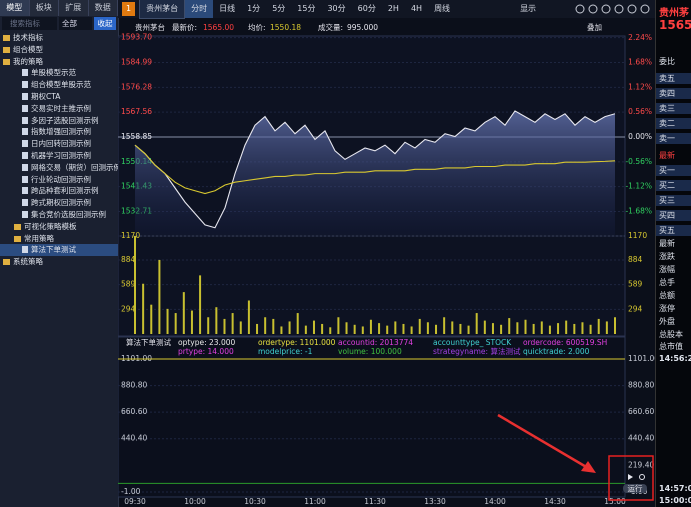 Image resolution: width=691 pixels, height=507 pixels. I want to click on tab: 板块, so click(44, 8).